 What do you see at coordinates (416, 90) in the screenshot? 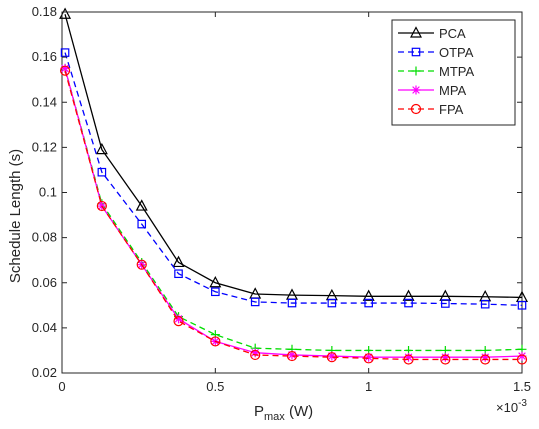
I see `legend-marker-mpa` at bounding box center [416, 90].